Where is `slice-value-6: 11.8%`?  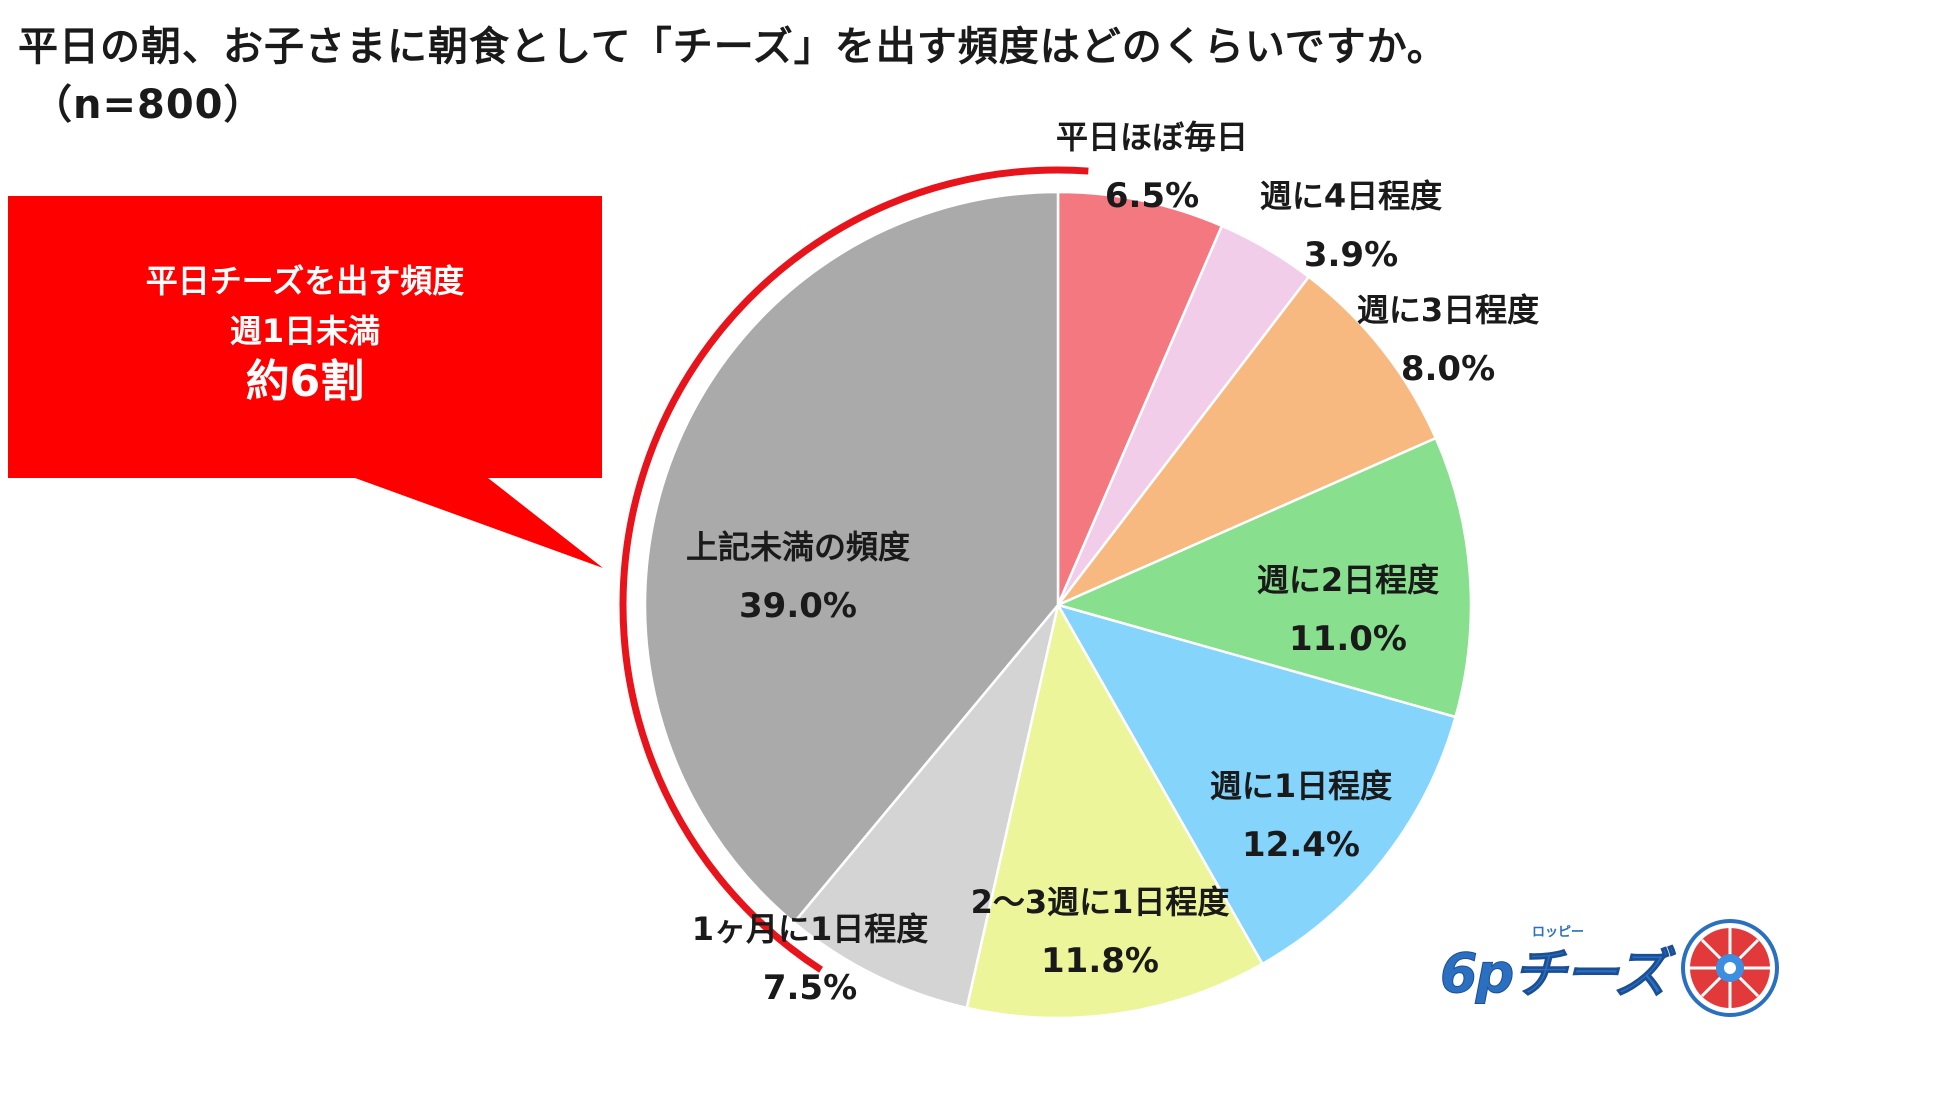 slice-value-6: 11.8% is located at coordinates (1100, 961).